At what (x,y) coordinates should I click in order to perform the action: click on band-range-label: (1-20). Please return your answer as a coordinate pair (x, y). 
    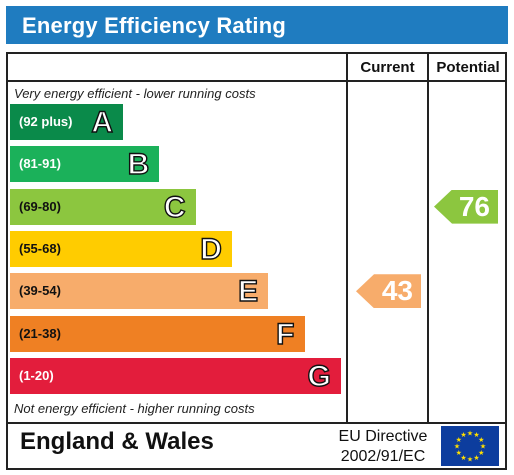
    Looking at the image, I should click on (36, 375).